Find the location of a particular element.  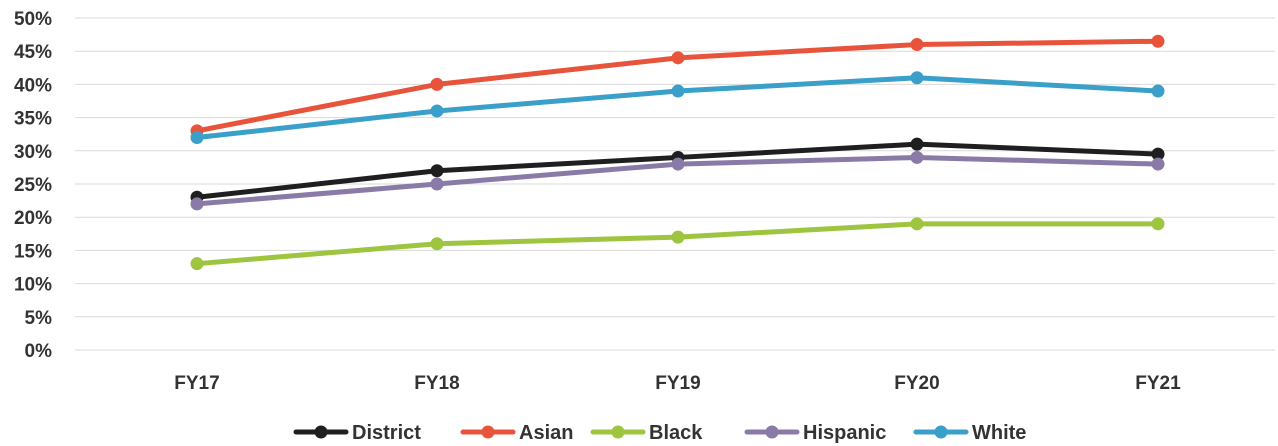

legend-item-white: White is located at coordinates (969, 433).